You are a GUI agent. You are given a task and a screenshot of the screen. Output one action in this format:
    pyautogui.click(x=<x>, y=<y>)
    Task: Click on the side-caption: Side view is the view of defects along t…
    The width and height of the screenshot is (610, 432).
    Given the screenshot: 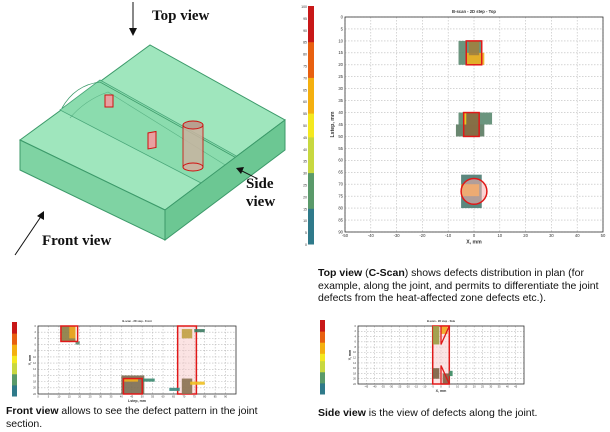 What is the action you would take?
    pyautogui.click(x=458, y=413)
    